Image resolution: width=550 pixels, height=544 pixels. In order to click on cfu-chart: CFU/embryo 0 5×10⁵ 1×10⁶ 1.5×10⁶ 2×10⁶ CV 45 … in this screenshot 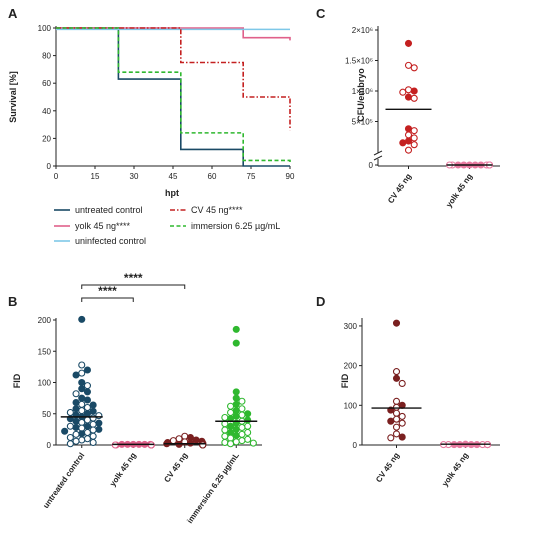, I will do `click(422, 117)`.